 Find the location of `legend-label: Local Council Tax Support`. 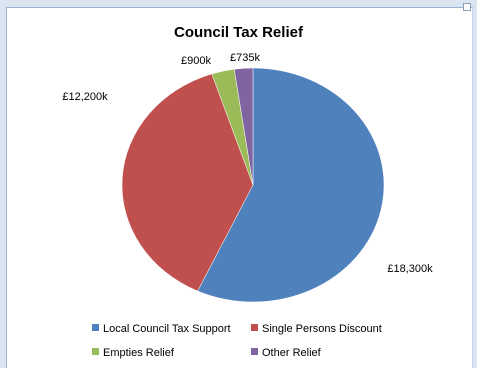

legend-label: Local Council Tax Support is located at coordinates (167, 329).